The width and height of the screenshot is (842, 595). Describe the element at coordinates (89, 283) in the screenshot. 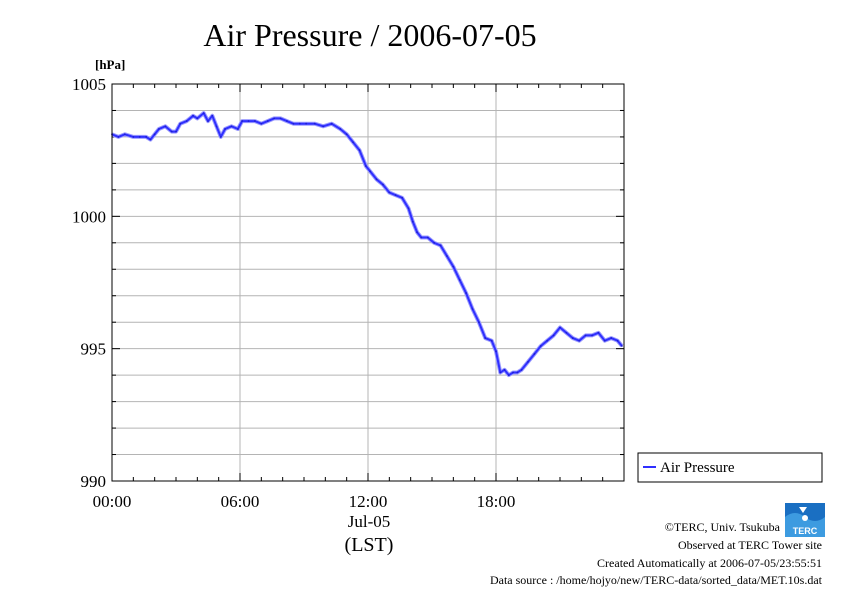

I see `y-tick-labels: 990 995 1000 1005` at that location.